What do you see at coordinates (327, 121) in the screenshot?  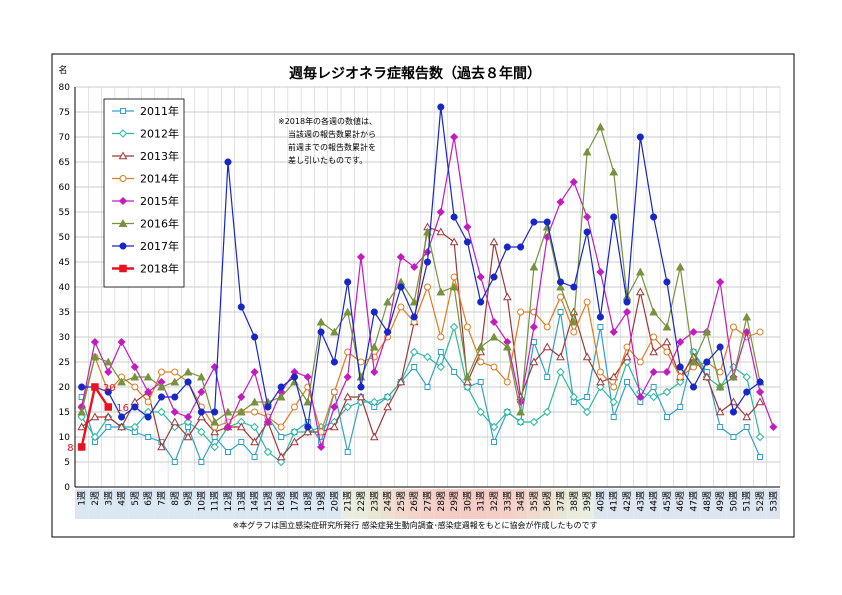 I see `annotation-line: ※2018年の各週の数値は、` at bounding box center [327, 121].